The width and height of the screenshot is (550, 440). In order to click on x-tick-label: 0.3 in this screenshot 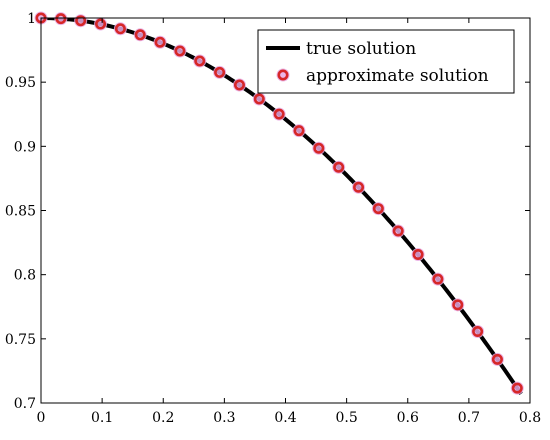, I will do `click(224, 418)`.